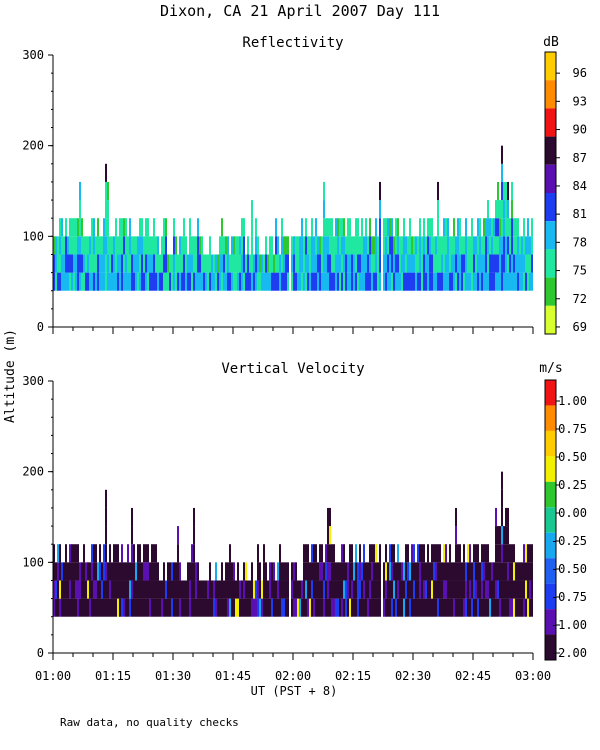 This screenshot has height=750, width=600. Describe the element at coordinates (33, 562) in the screenshot. I see `y-tick-label: 100` at that location.